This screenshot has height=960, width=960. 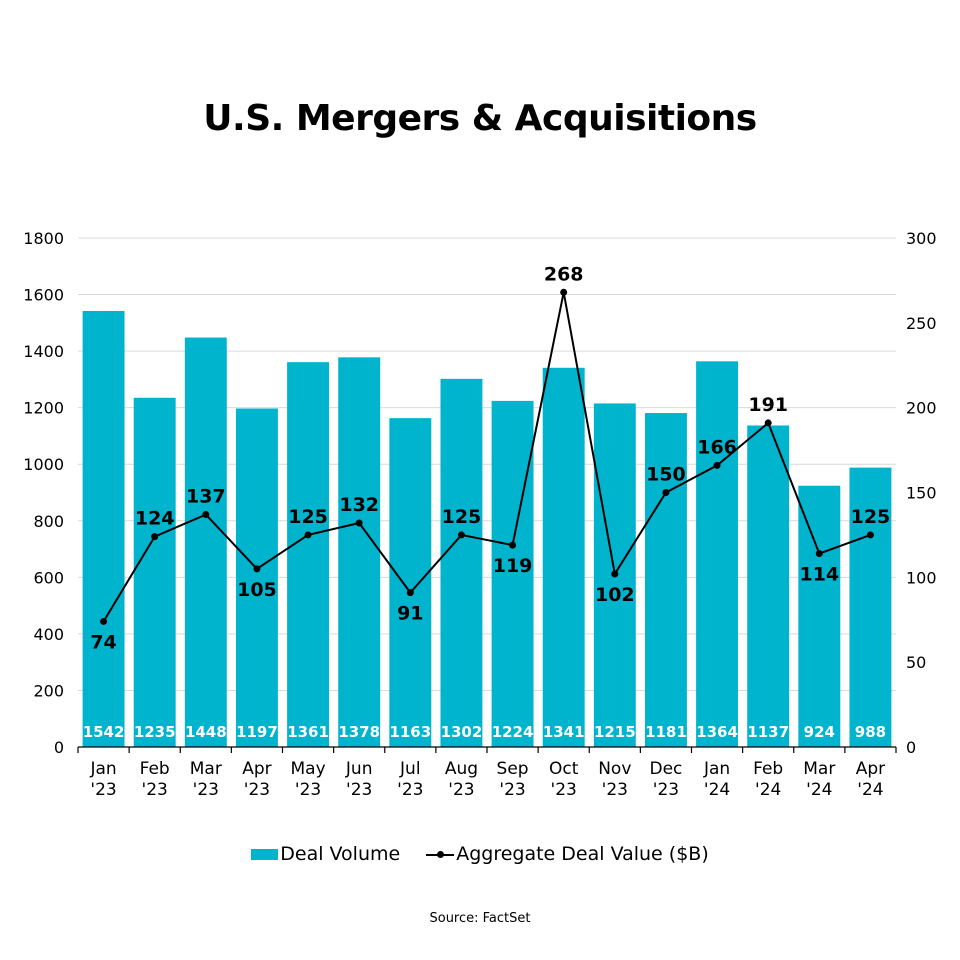 What do you see at coordinates (921, 323) in the screenshot?
I see `right-y-tick-label: 250` at bounding box center [921, 323].